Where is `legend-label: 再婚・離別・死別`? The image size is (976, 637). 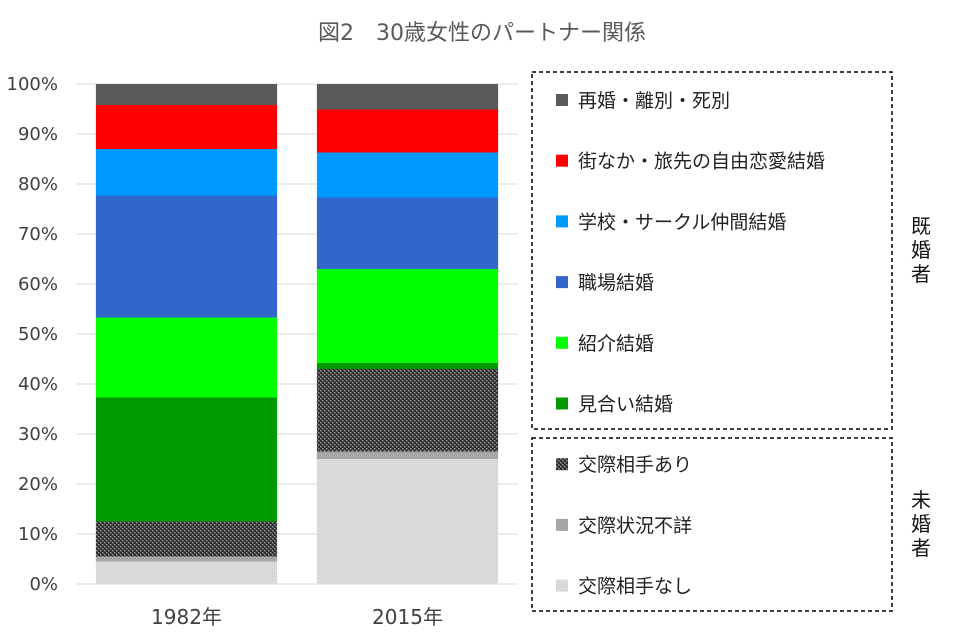 legend-label: 再婚・離別・死別 is located at coordinates (654, 101).